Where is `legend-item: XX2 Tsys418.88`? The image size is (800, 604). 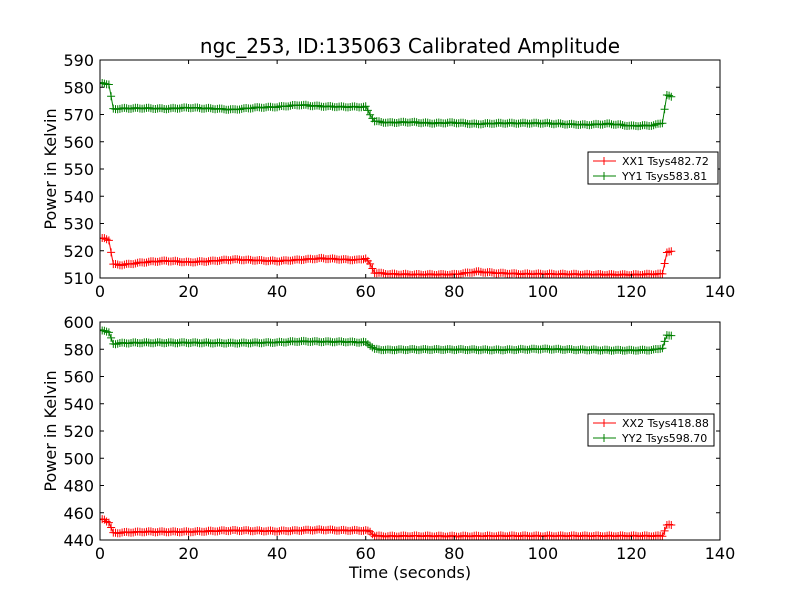
legend-item: XX2 Tsys418.88 is located at coordinates (651, 423).